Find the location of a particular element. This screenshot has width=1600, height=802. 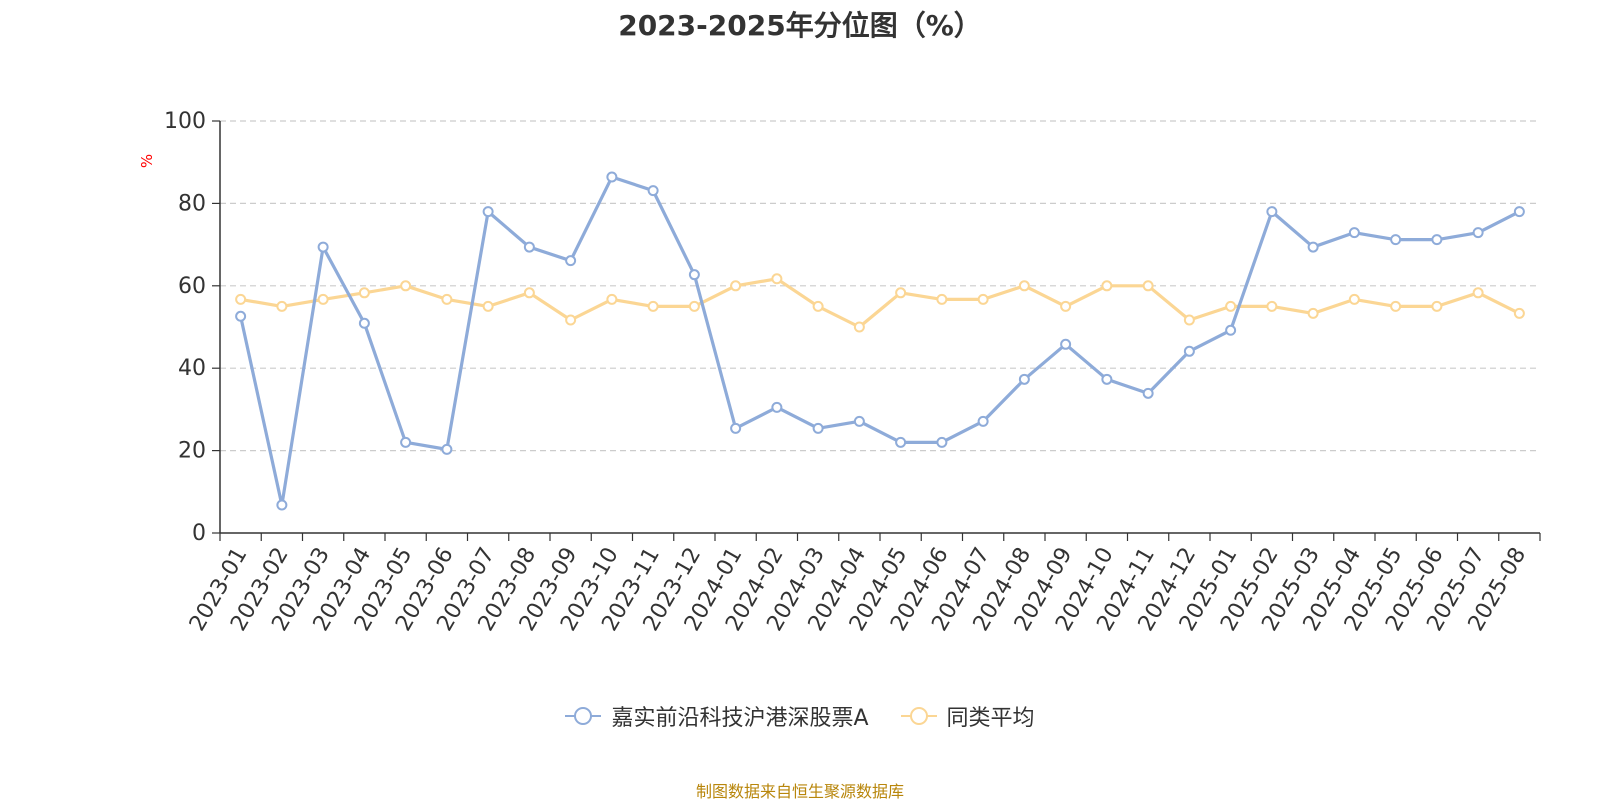

legend-label-series-2: 同类平均 is located at coordinates (990, 718).